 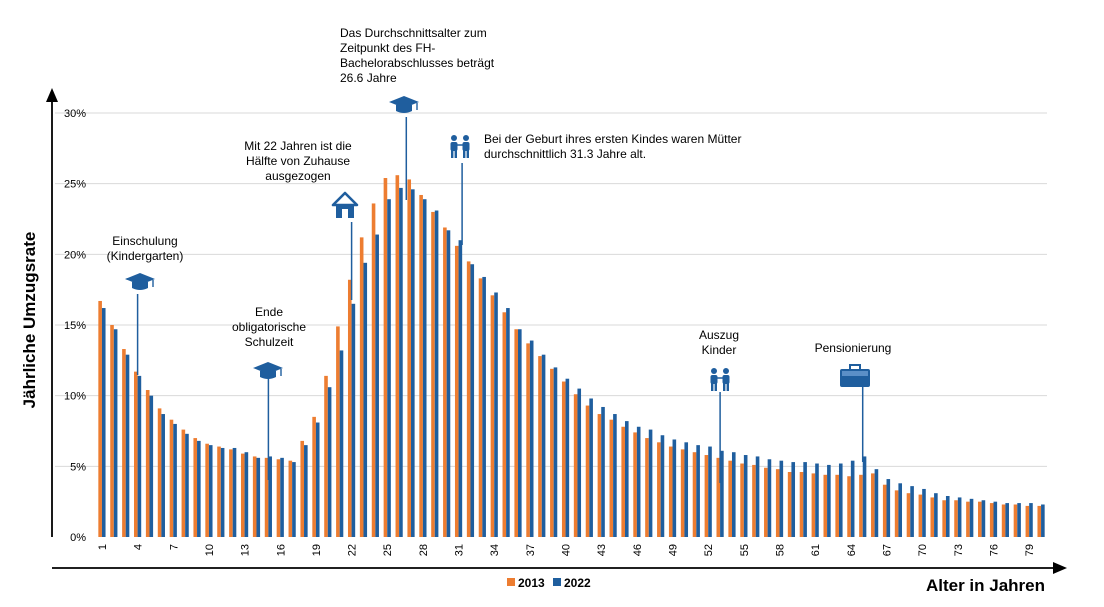 What do you see at coordinates (413, 33) in the screenshot?
I see `annotation-text-line: Das Durchschnittsalter zum` at bounding box center [413, 33].